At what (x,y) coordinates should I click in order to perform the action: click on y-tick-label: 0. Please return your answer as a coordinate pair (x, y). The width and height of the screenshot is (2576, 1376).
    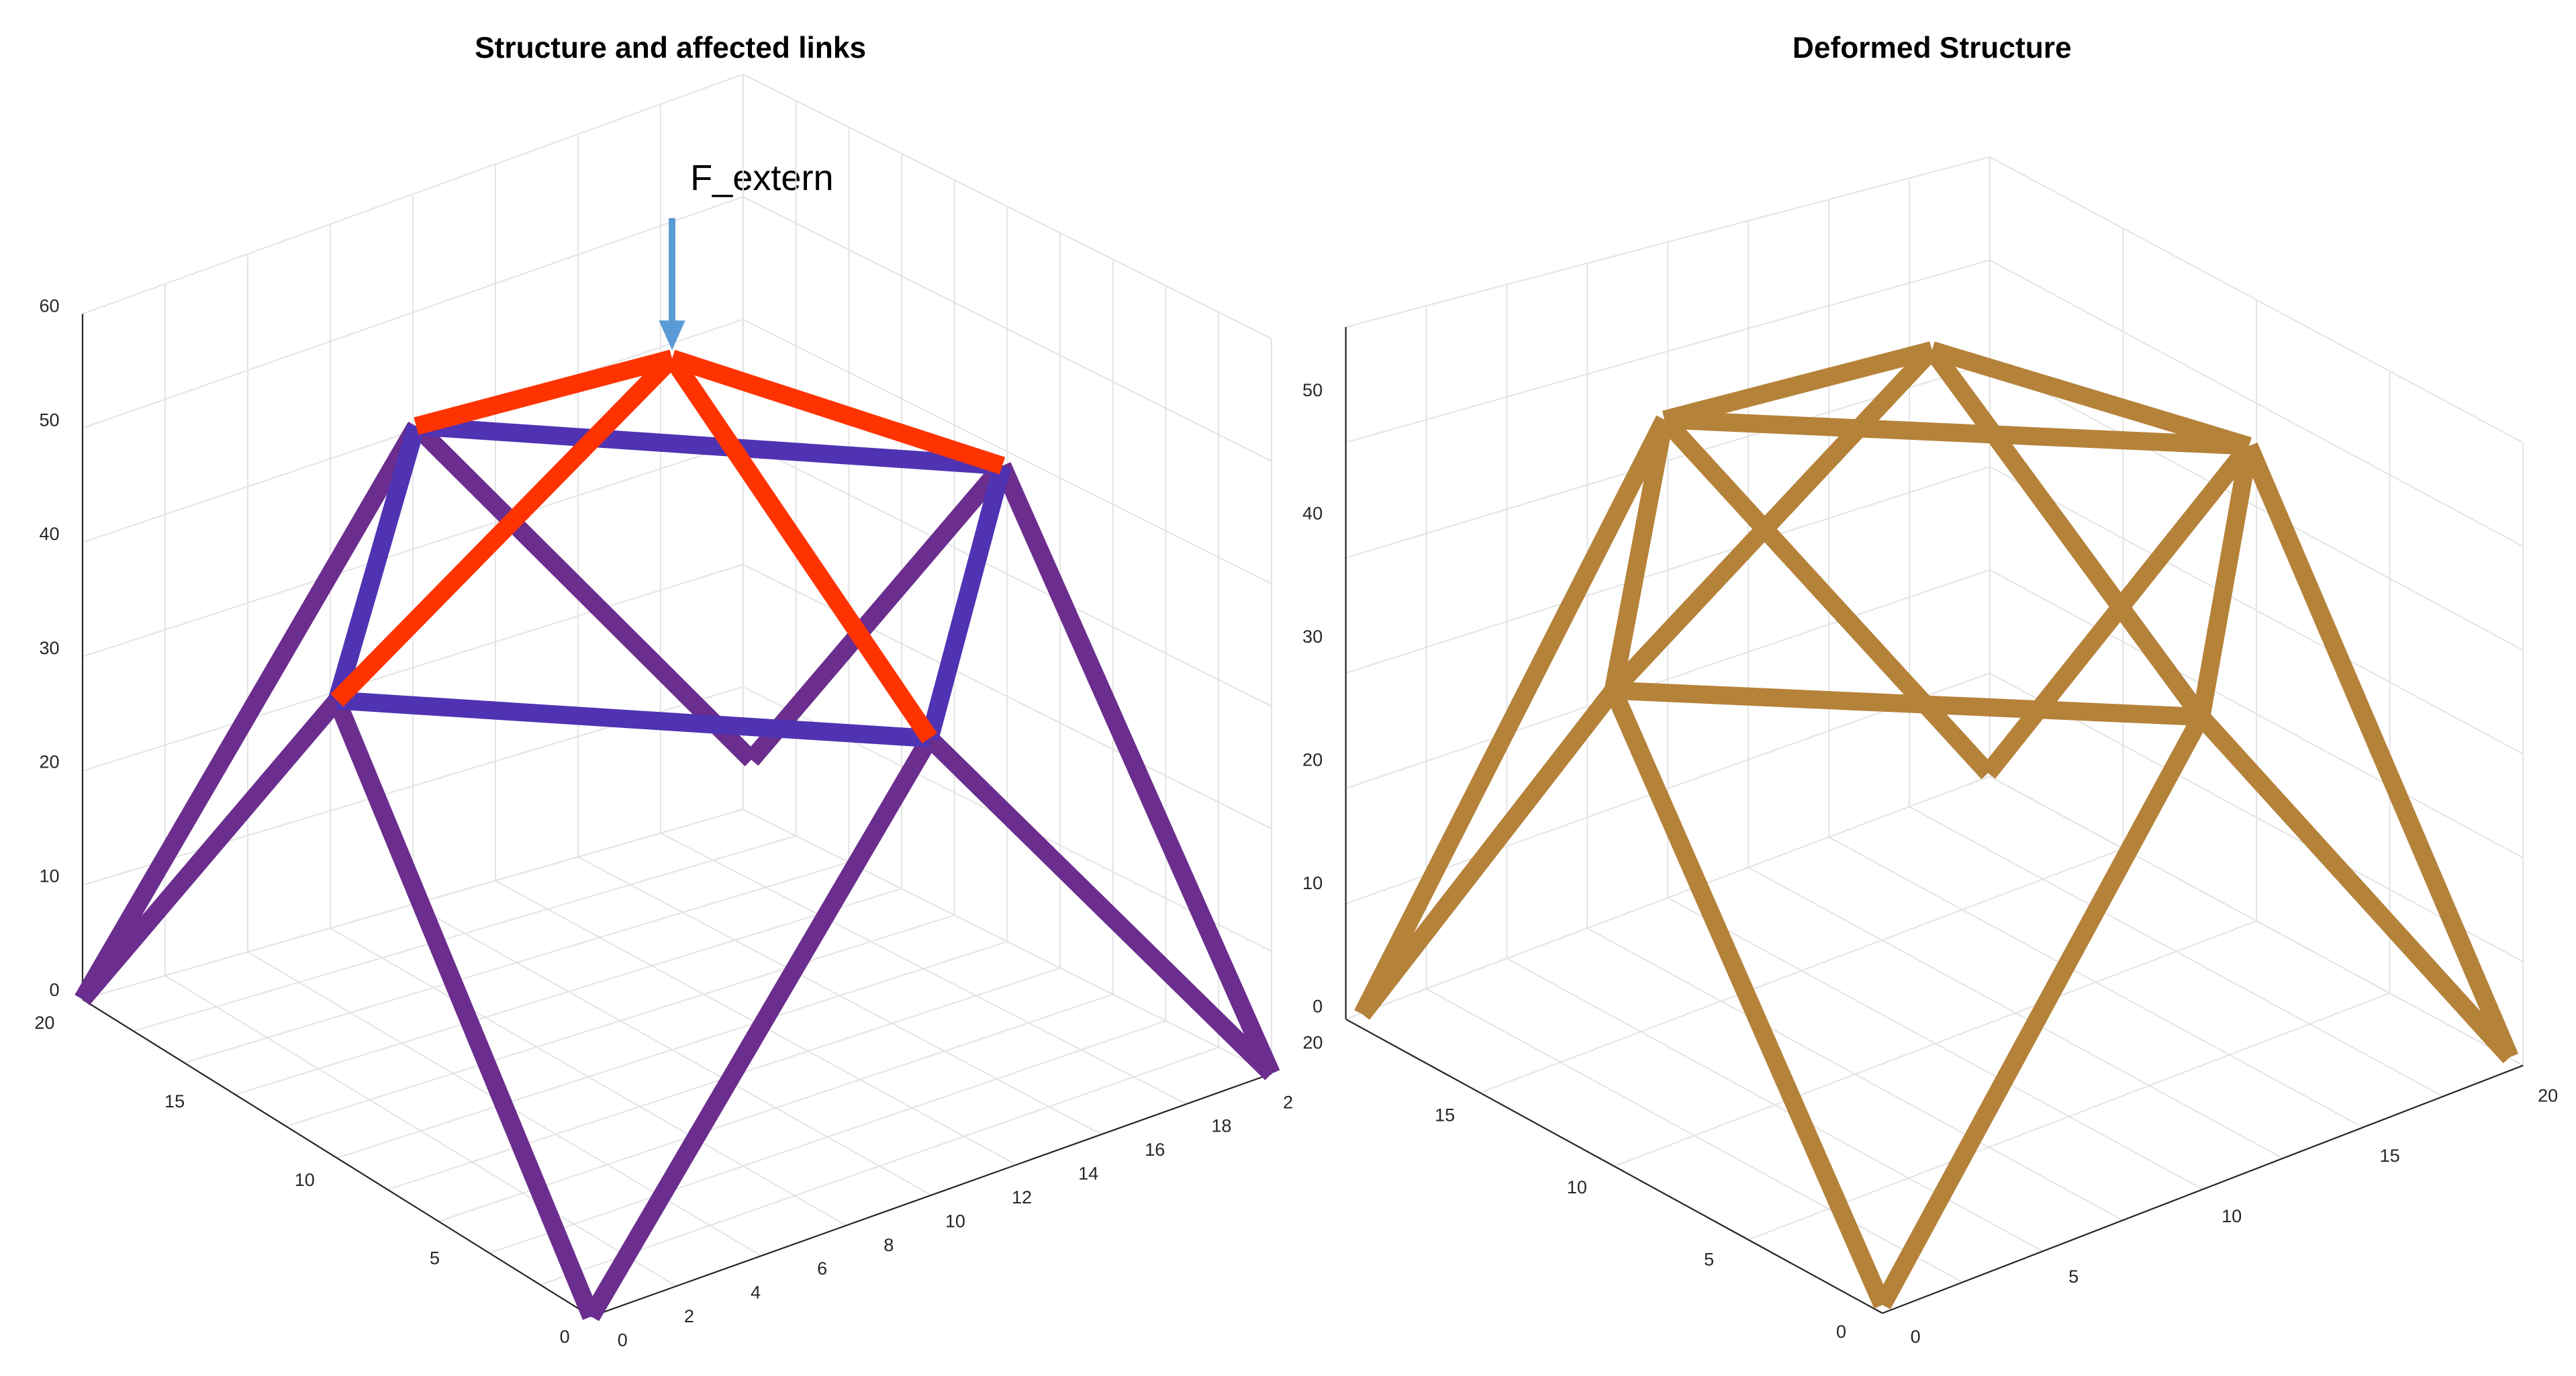
    Looking at the image, I should click on (1841, 1332).